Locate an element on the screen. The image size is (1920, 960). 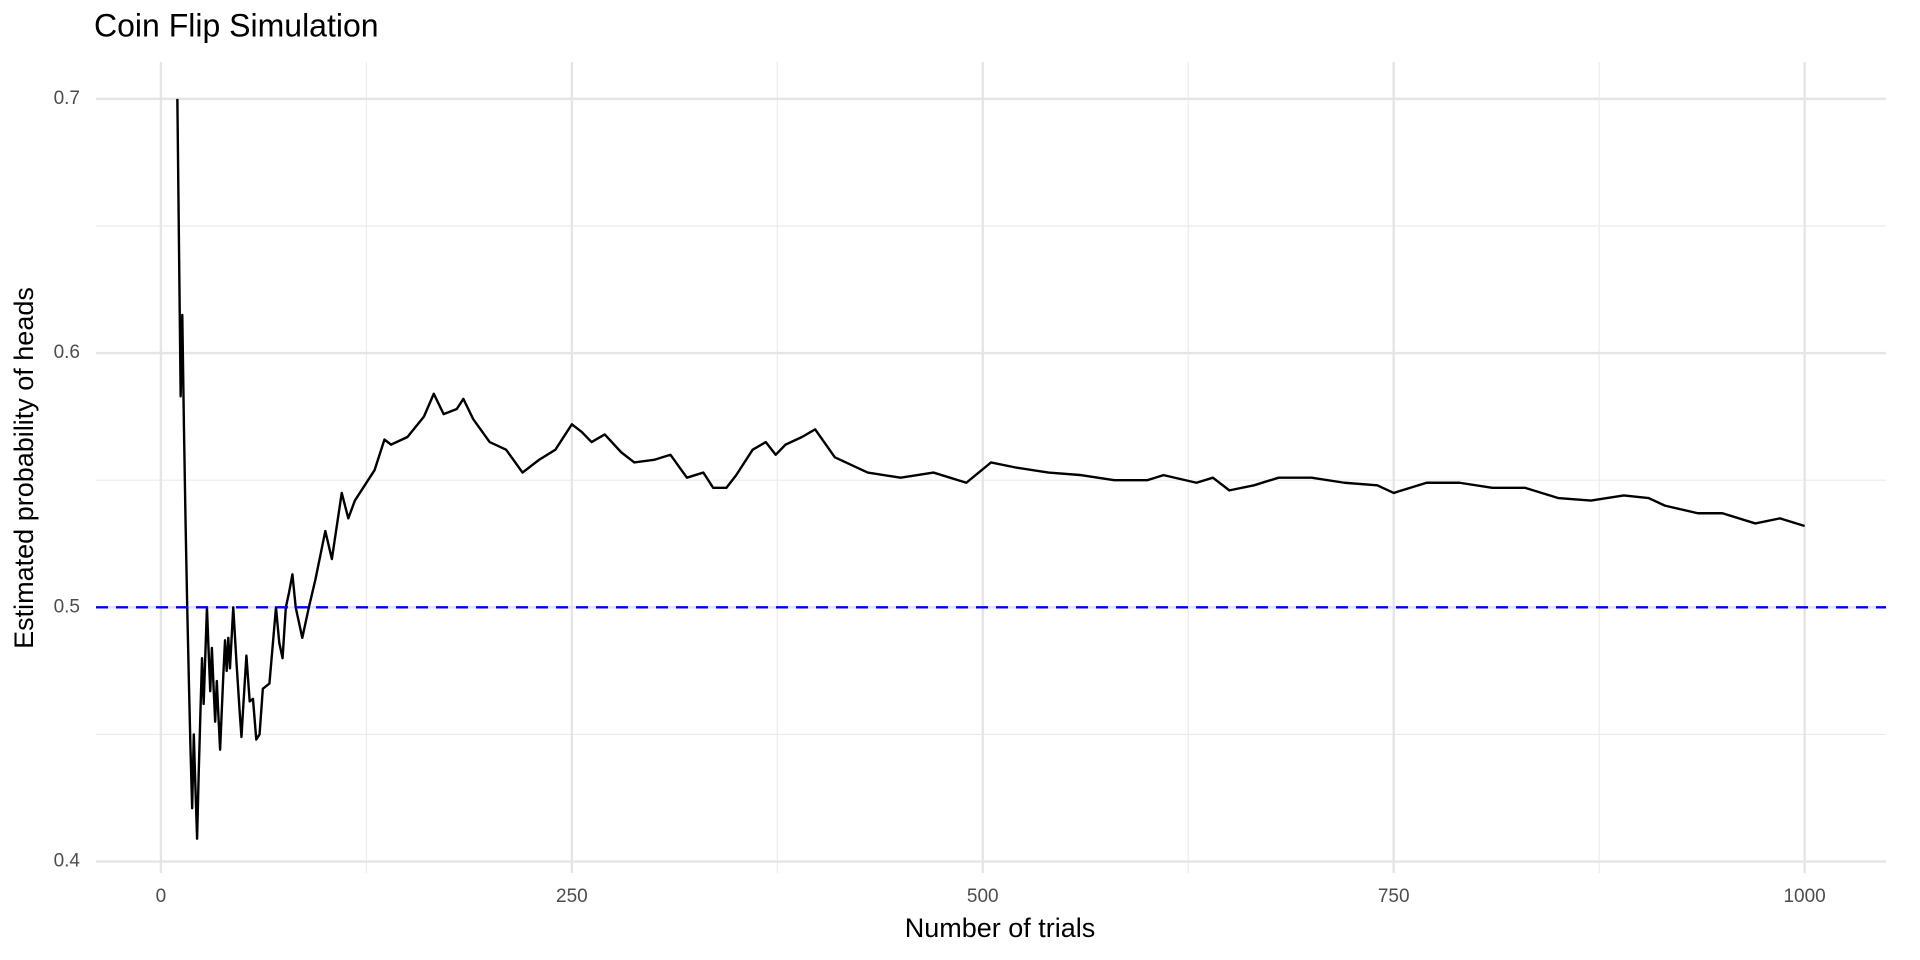
y-tick-label: 0.4 is located at coordinates (67, 861).